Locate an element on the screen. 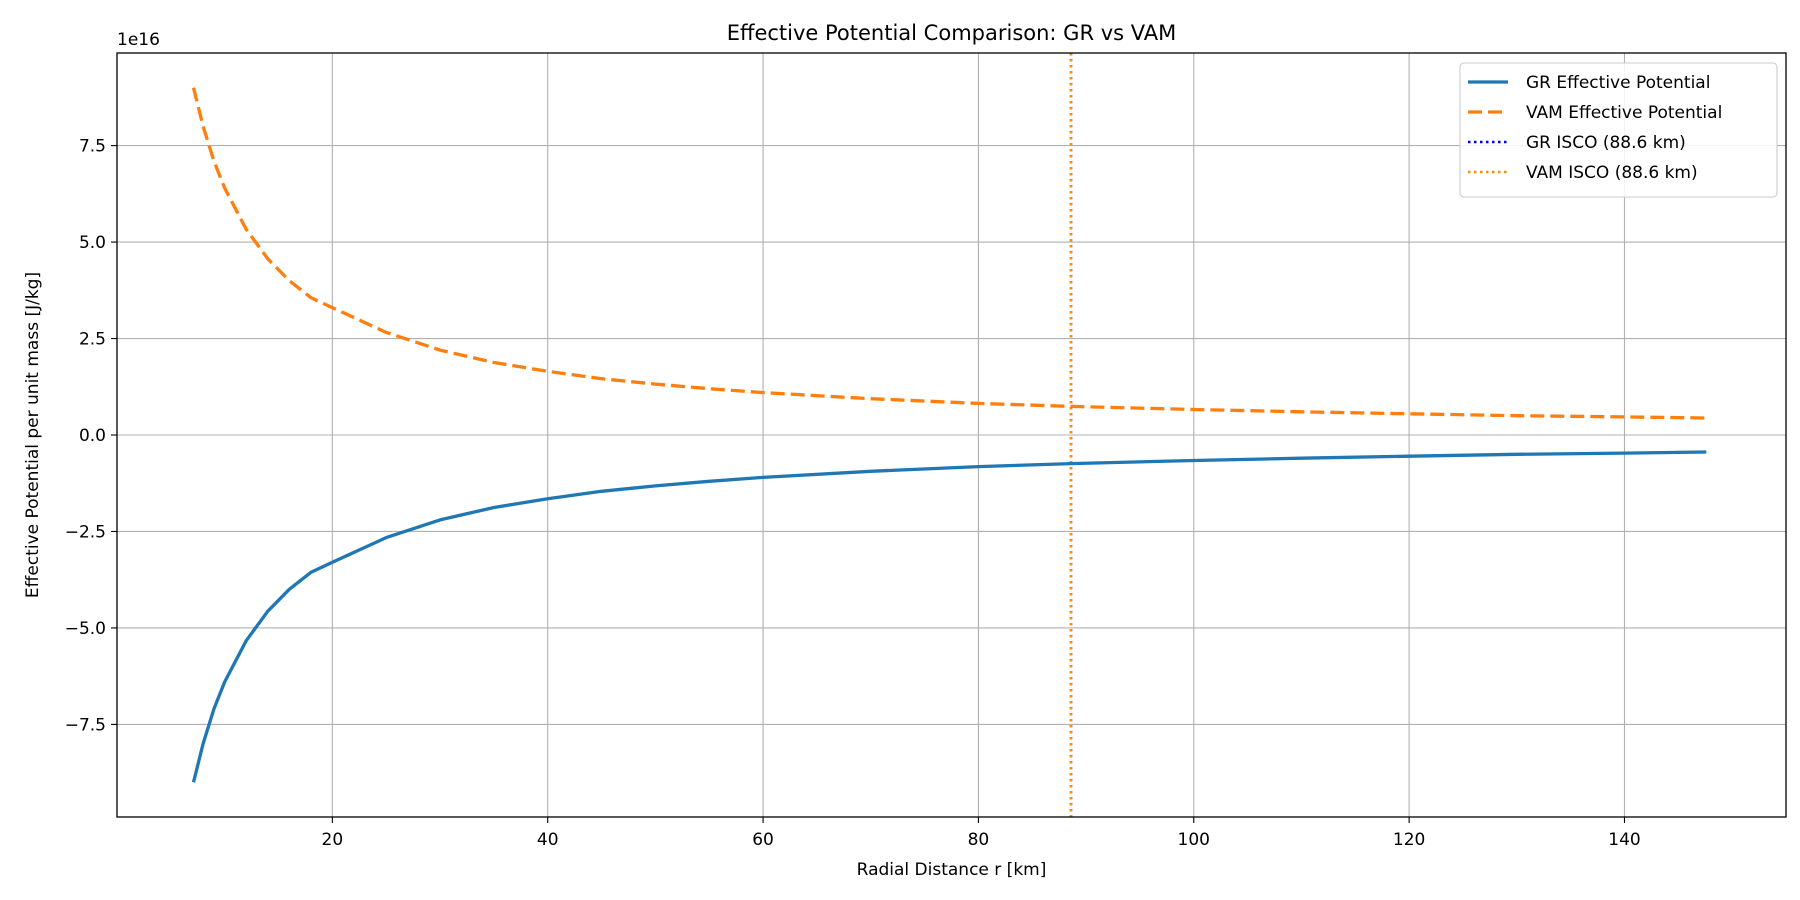 The width and height of the screenshot is (1800, 900). y-tick-label: −5.0 is located at coordinates (85, 629).